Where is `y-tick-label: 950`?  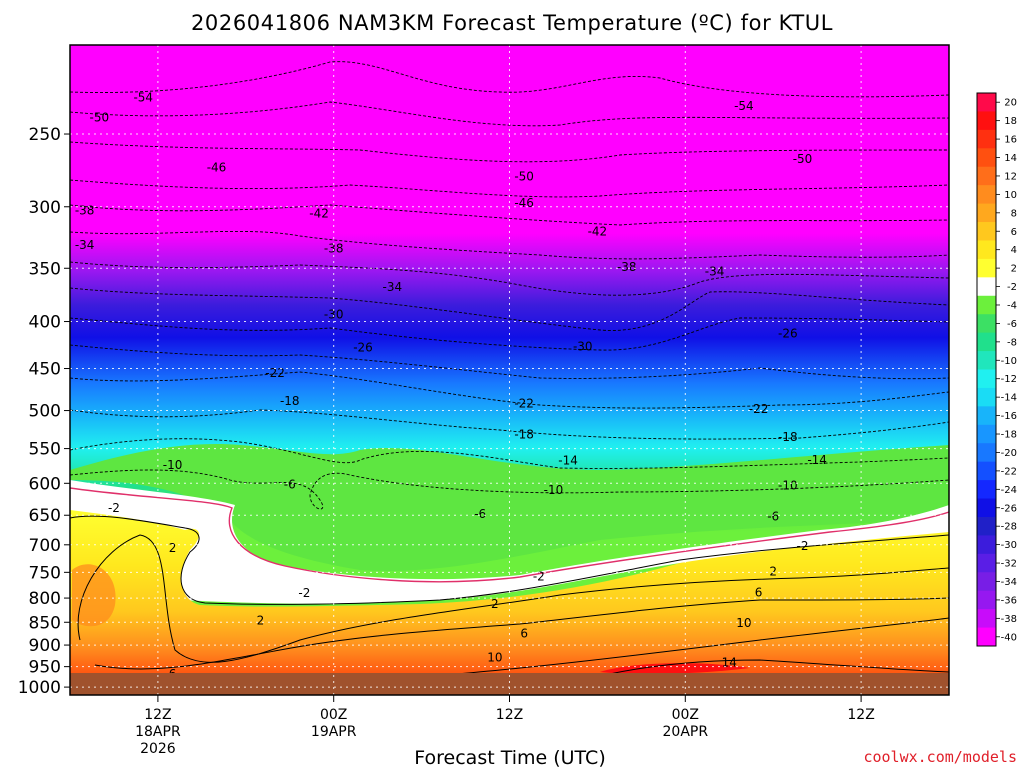 y-tick-label: 950 is located at coordinates (45, 668).